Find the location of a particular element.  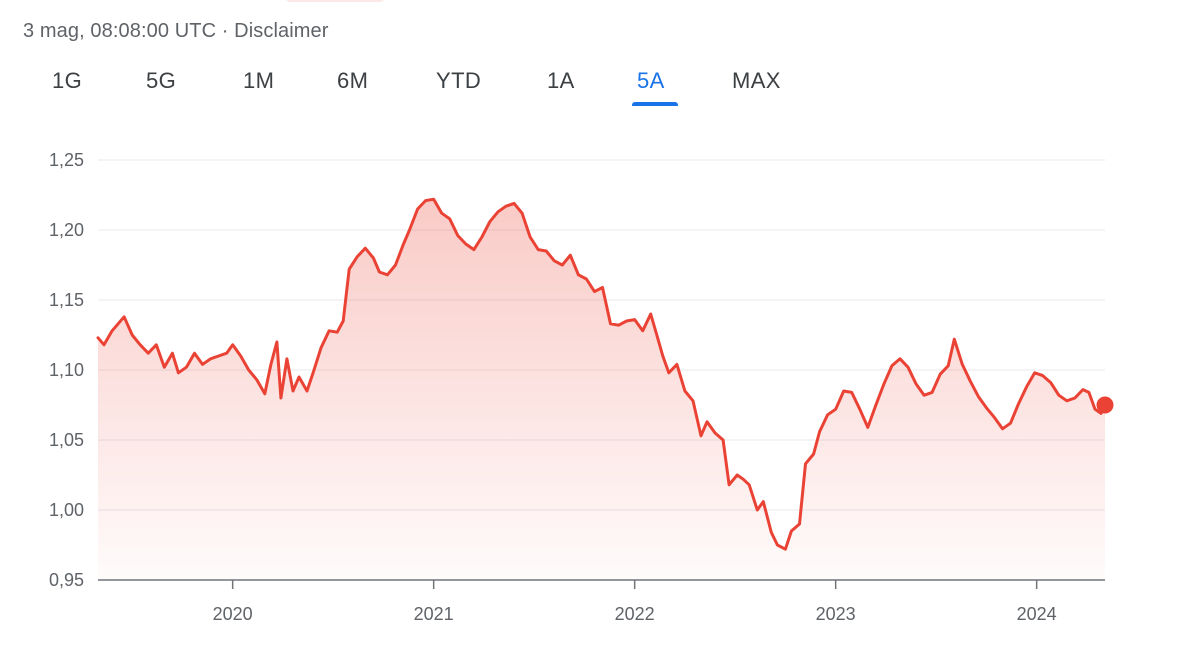

y-tick-label: 1,10 is located at coordinates (66, 370).